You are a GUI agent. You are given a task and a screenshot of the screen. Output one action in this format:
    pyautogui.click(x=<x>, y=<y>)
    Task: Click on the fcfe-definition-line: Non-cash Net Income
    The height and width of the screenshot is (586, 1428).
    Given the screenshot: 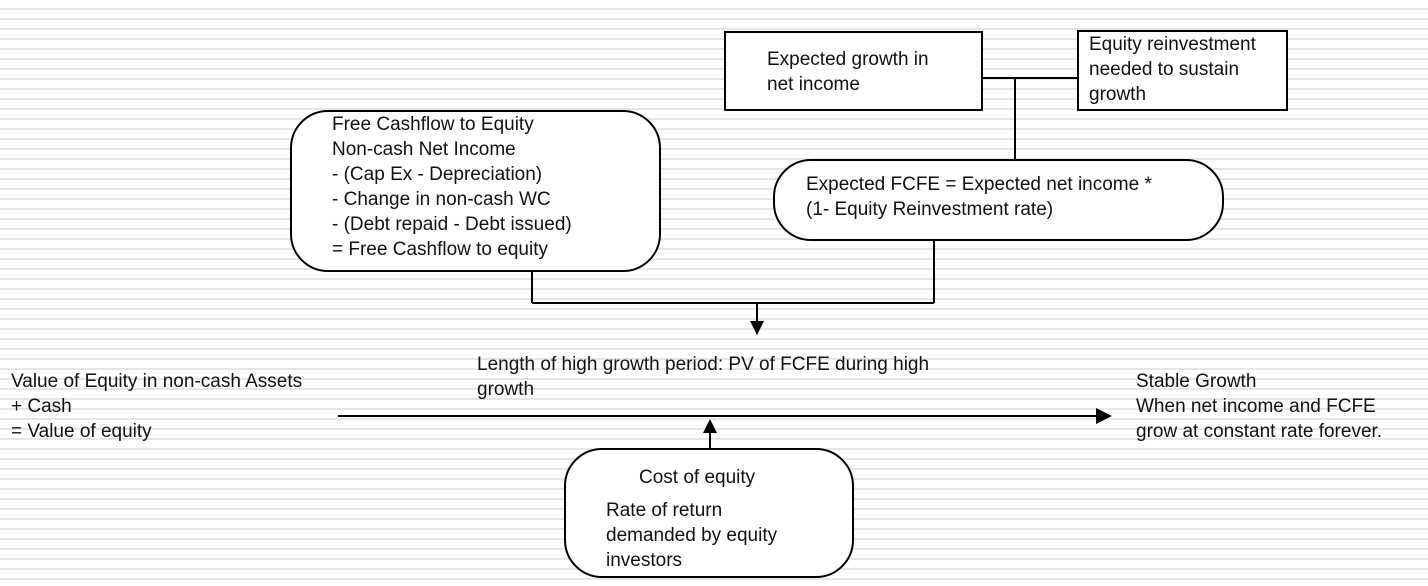 What is the action you would take?
    pyautogui.click(x=424, y=149)
    